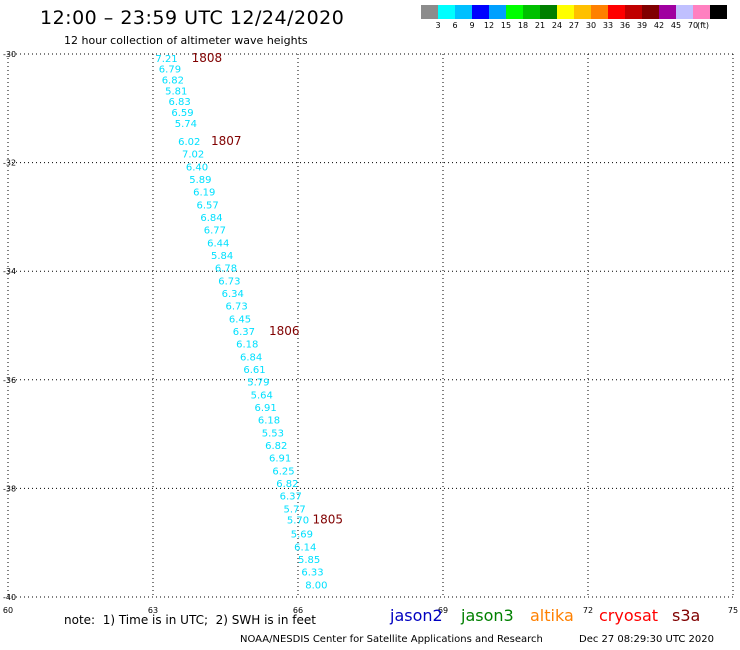  What do you see at coordinates (608, 25) in the screenshot?
I see `legend-tick-label: 33` at bounding box center [608, 25].